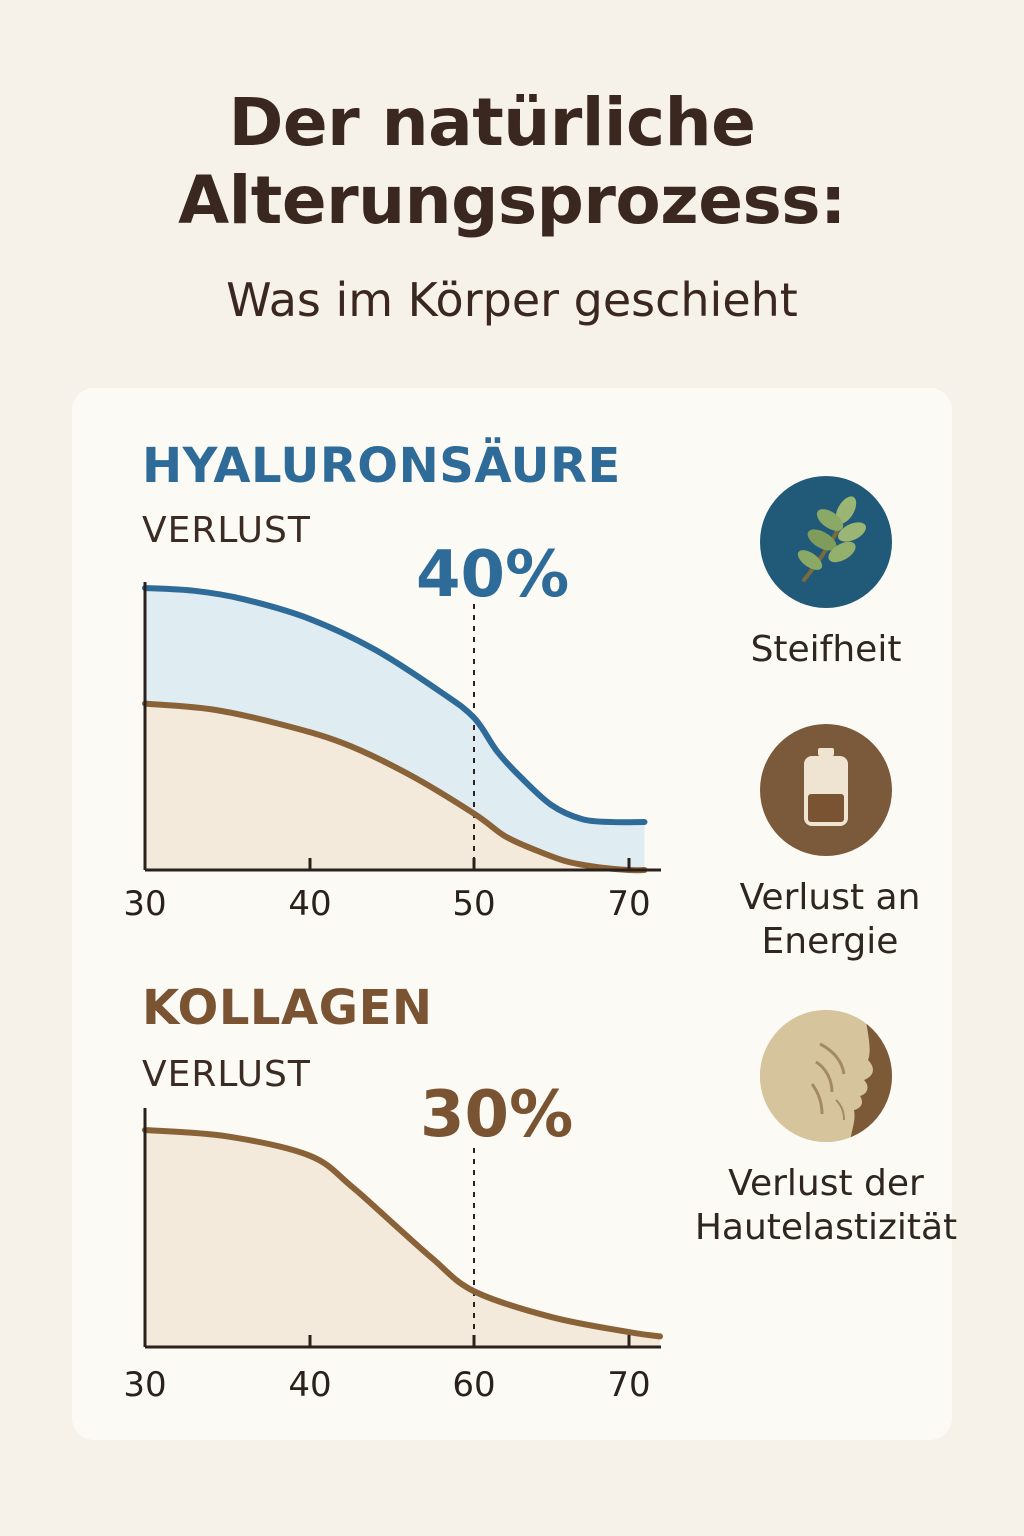  I want to click on lower-area-fill, so click(395, 787).